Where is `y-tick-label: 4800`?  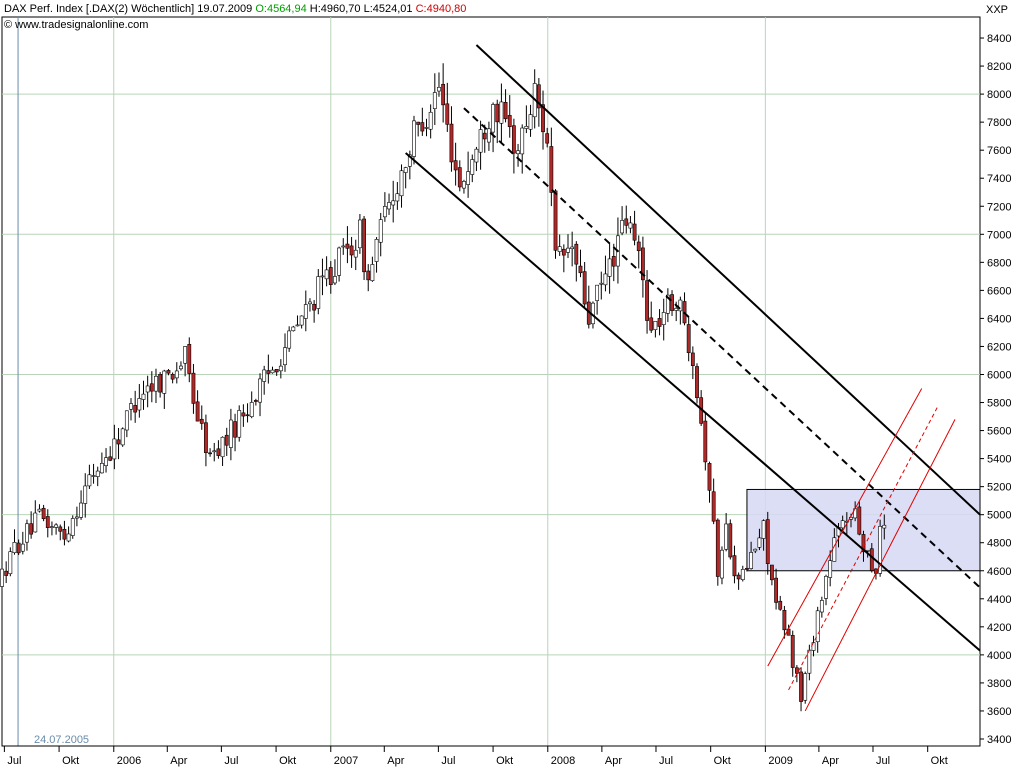 y-tick-label: 4800 is located at coordinates (999, 544).